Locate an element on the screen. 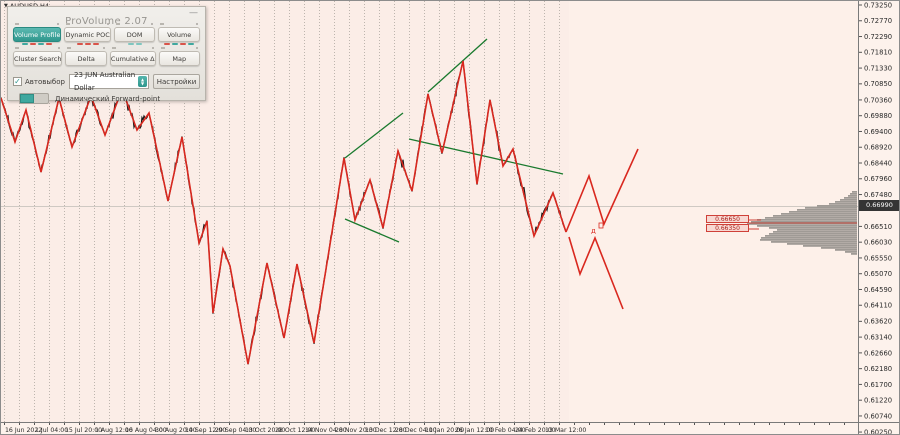  svg-text: 24 Feb 20:00 is located at coordinates (535, 430).